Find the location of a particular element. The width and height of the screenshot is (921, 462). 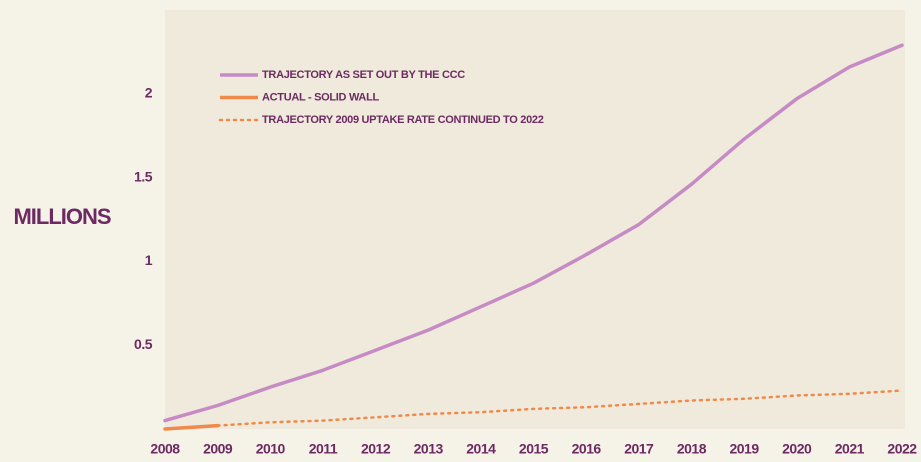

x-tick-label: 2014 is located at coordinates (481, 449).